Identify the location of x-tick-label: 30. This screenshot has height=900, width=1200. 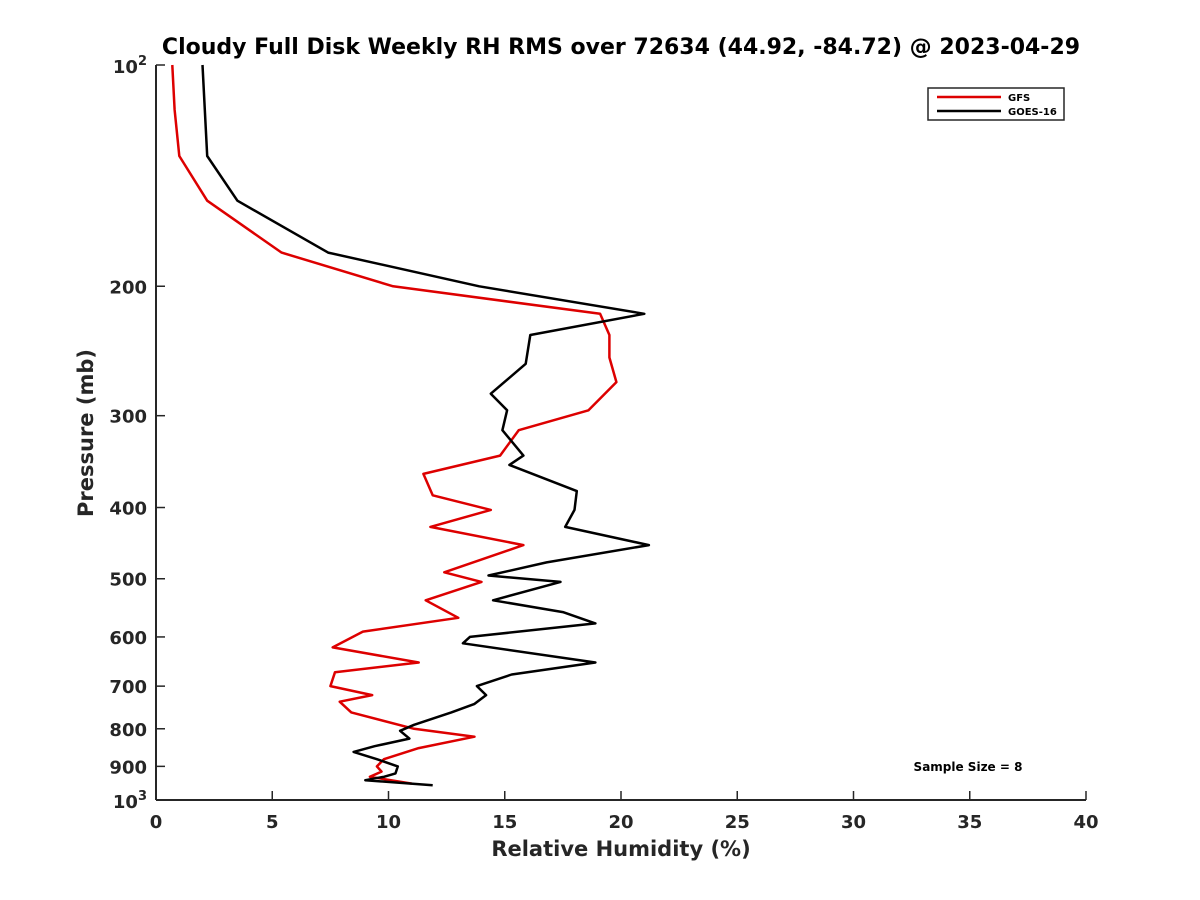
(853, 822).